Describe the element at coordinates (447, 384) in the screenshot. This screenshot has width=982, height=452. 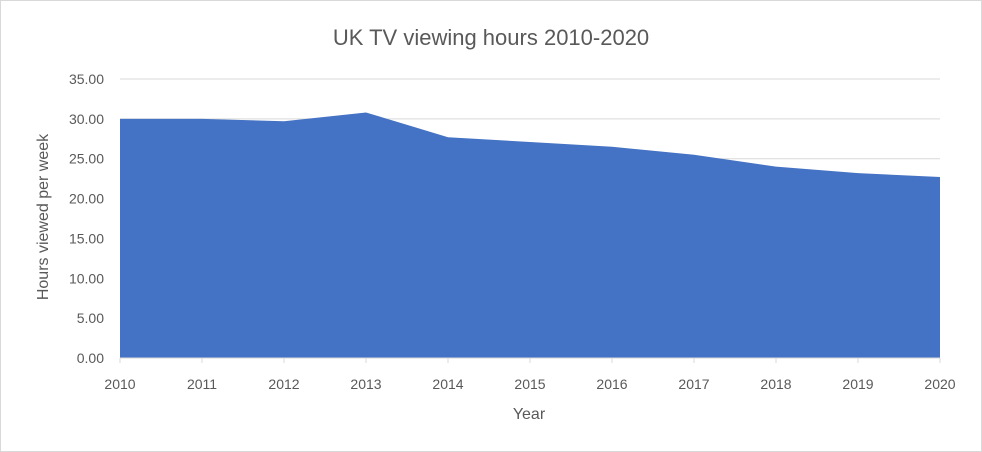
I see `x-tick-label: 2014` at that location.